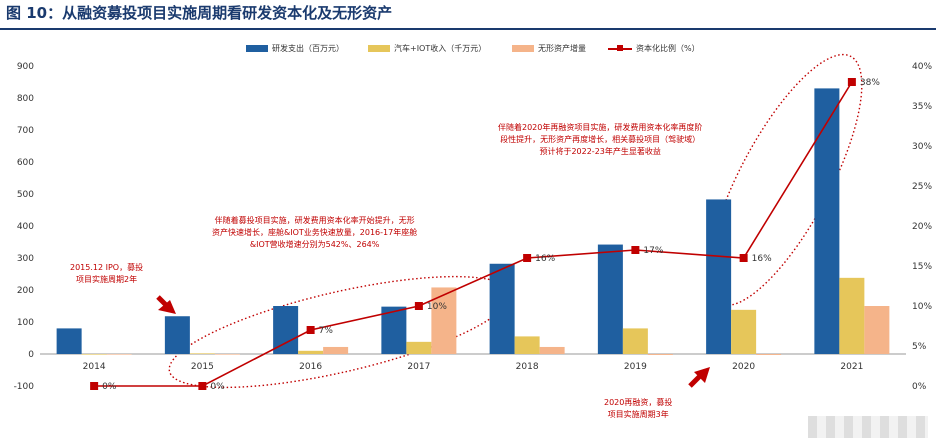  Describe the element at coordinates (24, 387) in the screenshot. I see `y-left-tick-label: -100` at that location.